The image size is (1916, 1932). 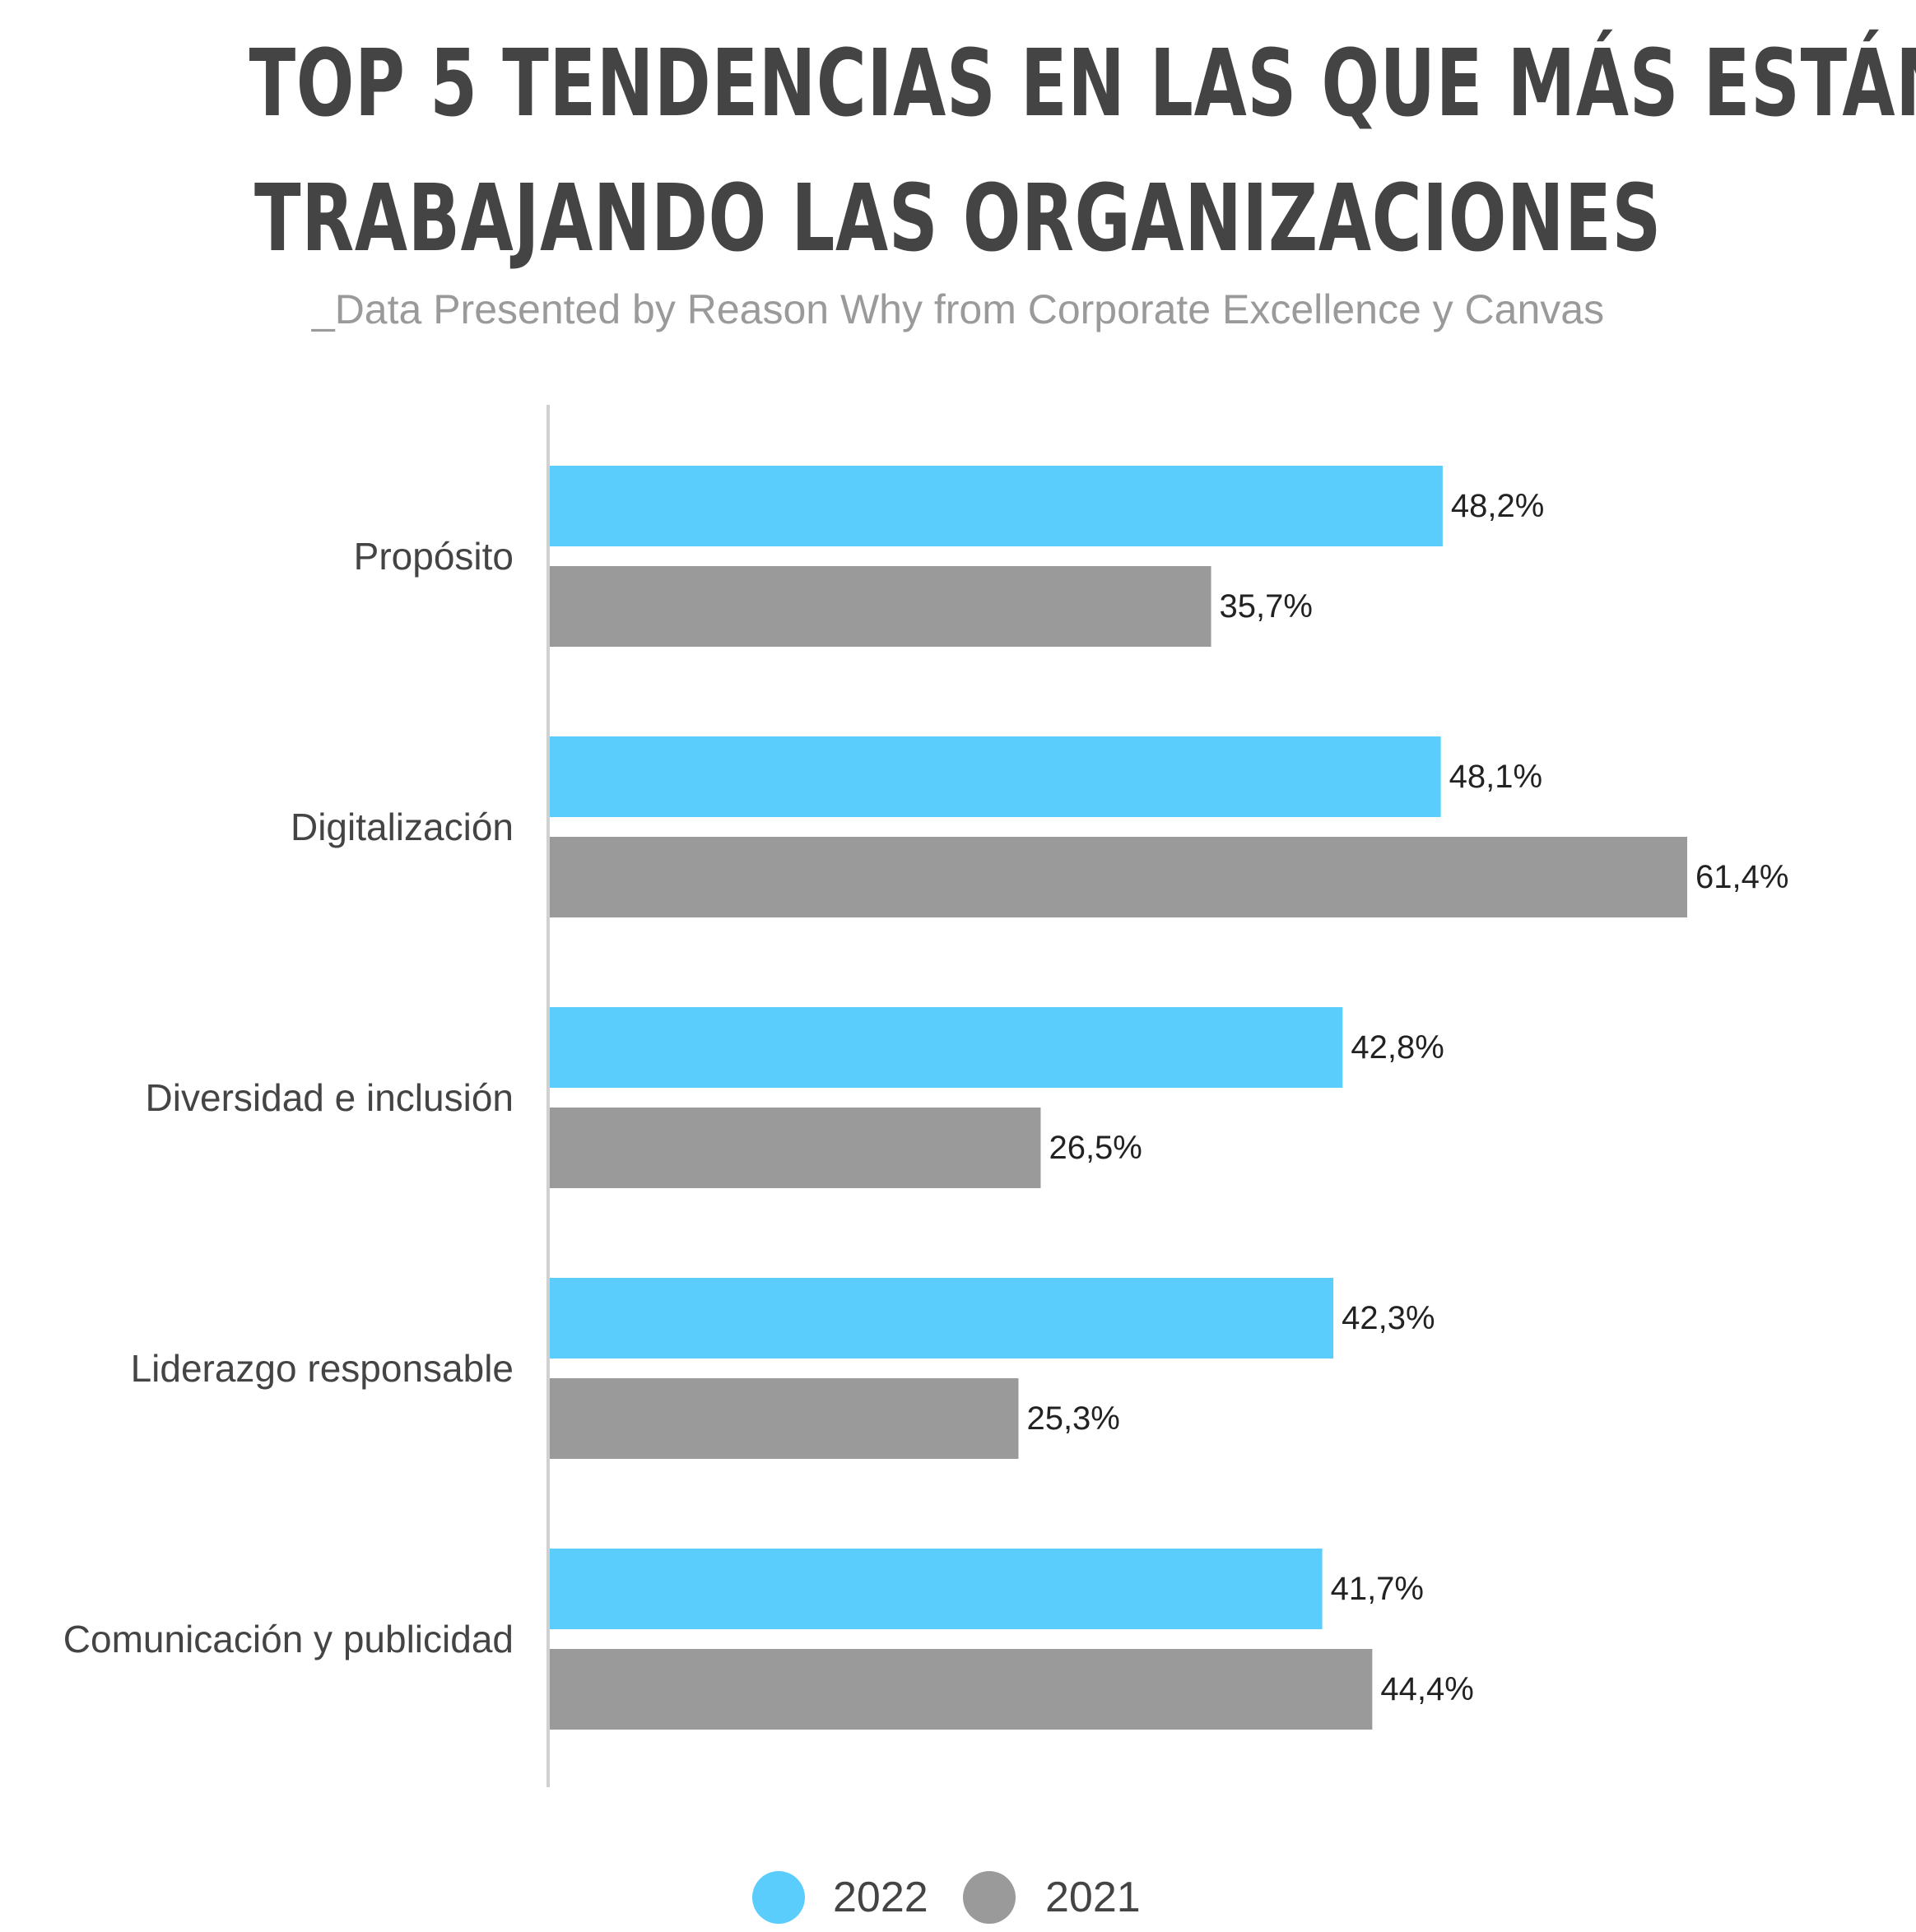 I want to click on legend-label: 2022, so click(x=880, y=1897).